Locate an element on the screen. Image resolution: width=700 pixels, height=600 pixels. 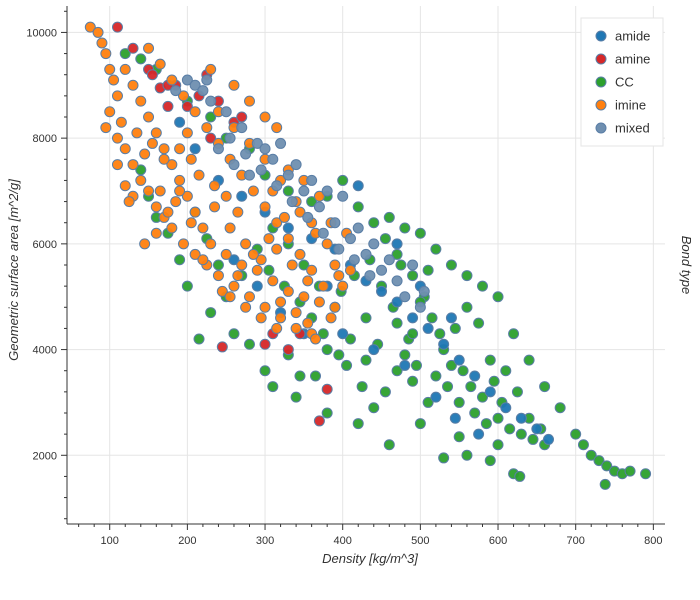
legend-title: Bond type is located at coordinates (686, 265).